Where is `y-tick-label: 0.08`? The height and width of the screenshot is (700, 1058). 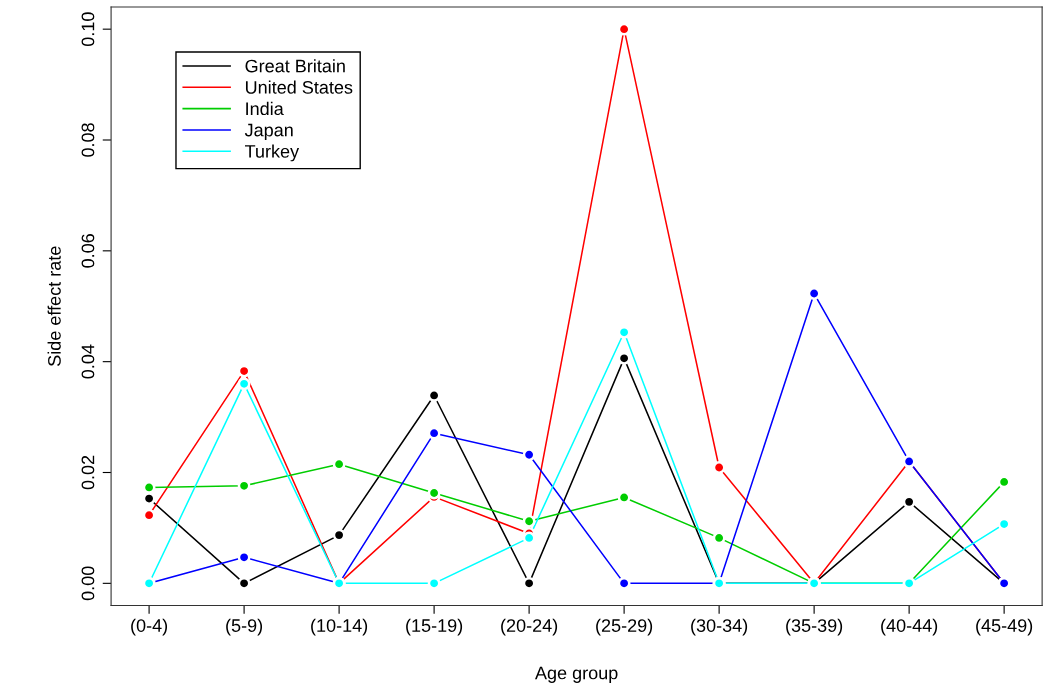 y-tick-label: 0.08 is located at coordinates (88, 140).